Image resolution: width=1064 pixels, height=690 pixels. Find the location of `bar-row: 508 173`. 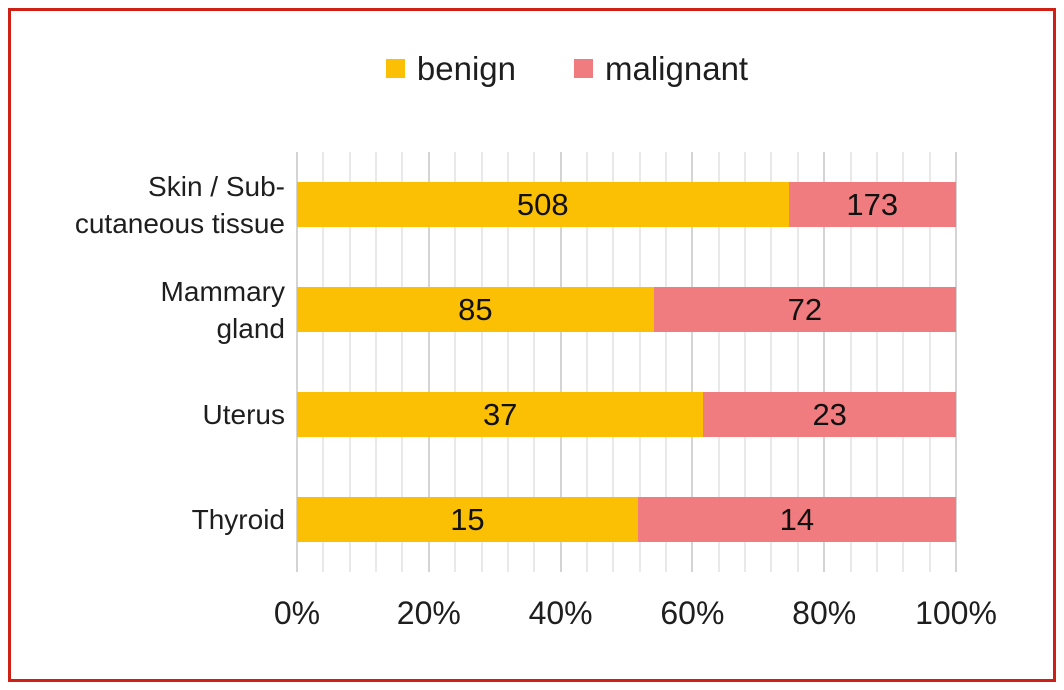

bar-row: 508 173 is located at coordinates (626, 204).